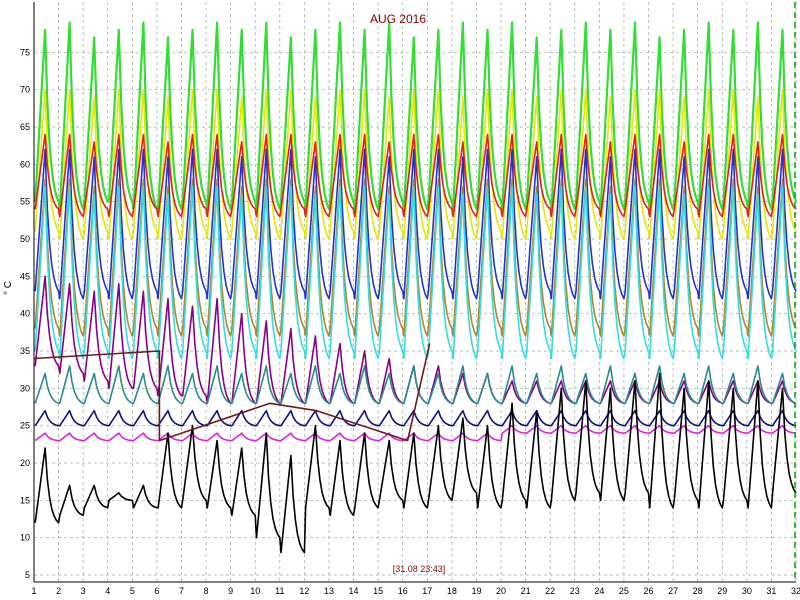 Image resolution: width=800 pixels, height=600 pixels. I want to click on x-tick-label: 14, so click(354, 591).